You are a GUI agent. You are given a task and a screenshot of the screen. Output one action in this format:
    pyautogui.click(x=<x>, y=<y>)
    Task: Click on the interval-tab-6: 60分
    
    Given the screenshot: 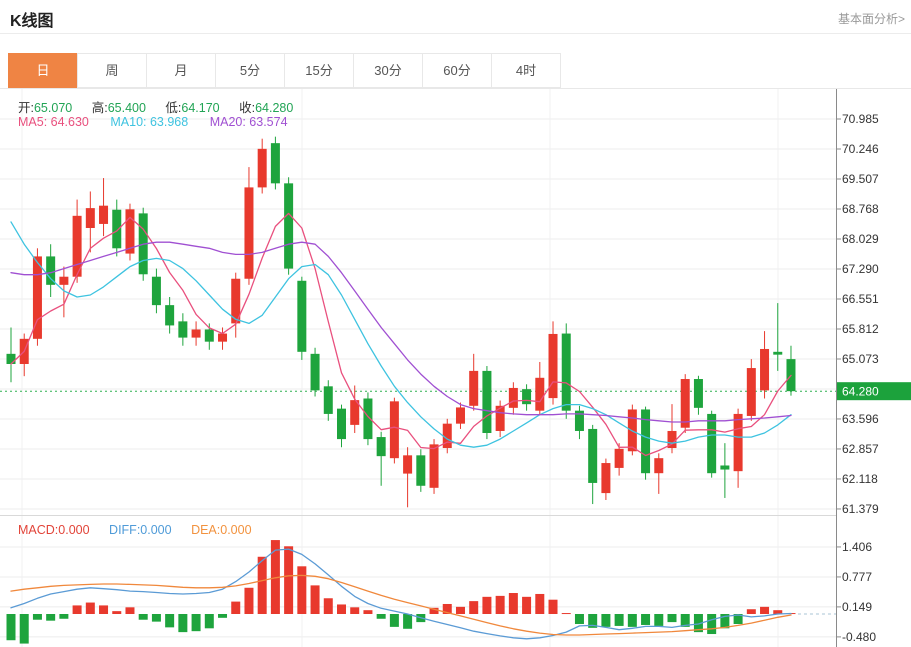 What is the action you would take?
    pyautogui.click(x=457, y=70)
    